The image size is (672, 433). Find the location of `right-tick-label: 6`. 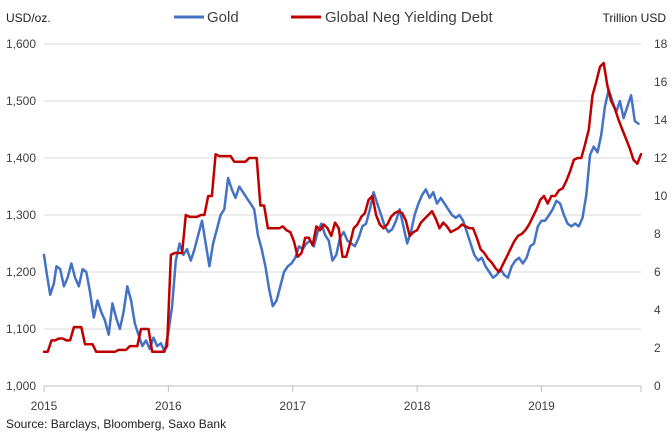

right-tick-label: 6 is located at coordinates (657, 272).